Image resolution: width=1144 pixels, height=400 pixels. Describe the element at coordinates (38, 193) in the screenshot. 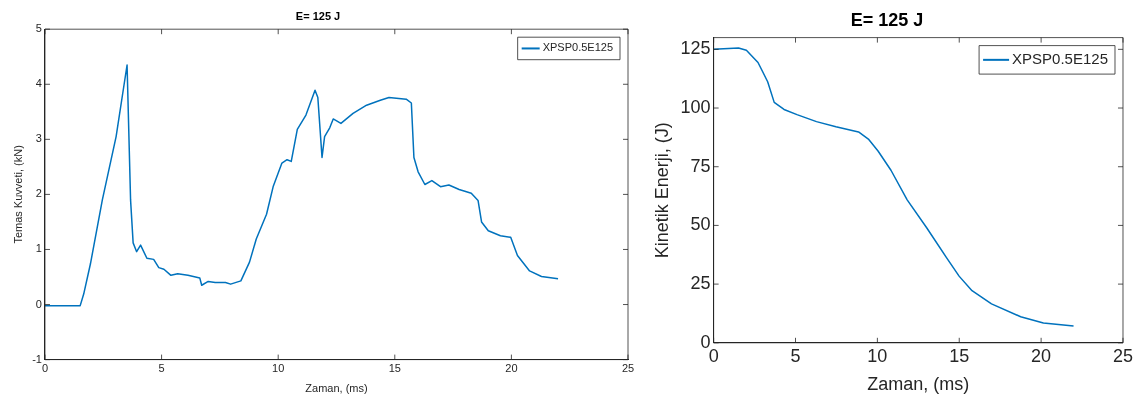

I see `y-tick-label: 2` at that location.